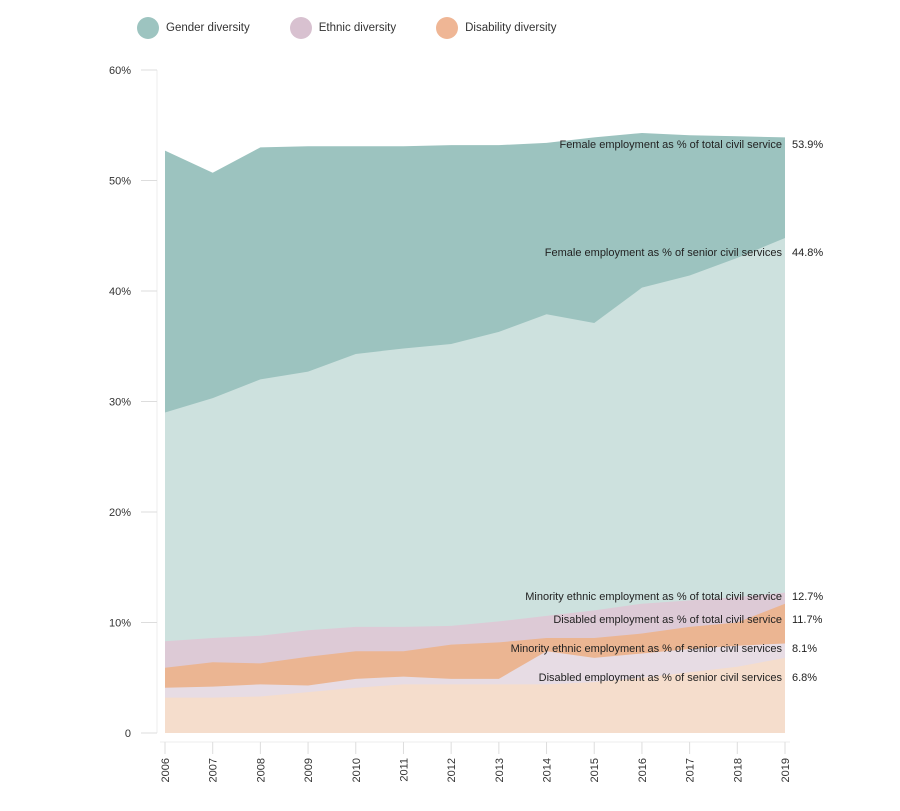 The image size is (900, 811). I want to click on legend-swatch-ethnic-icon, so click(300, 28).